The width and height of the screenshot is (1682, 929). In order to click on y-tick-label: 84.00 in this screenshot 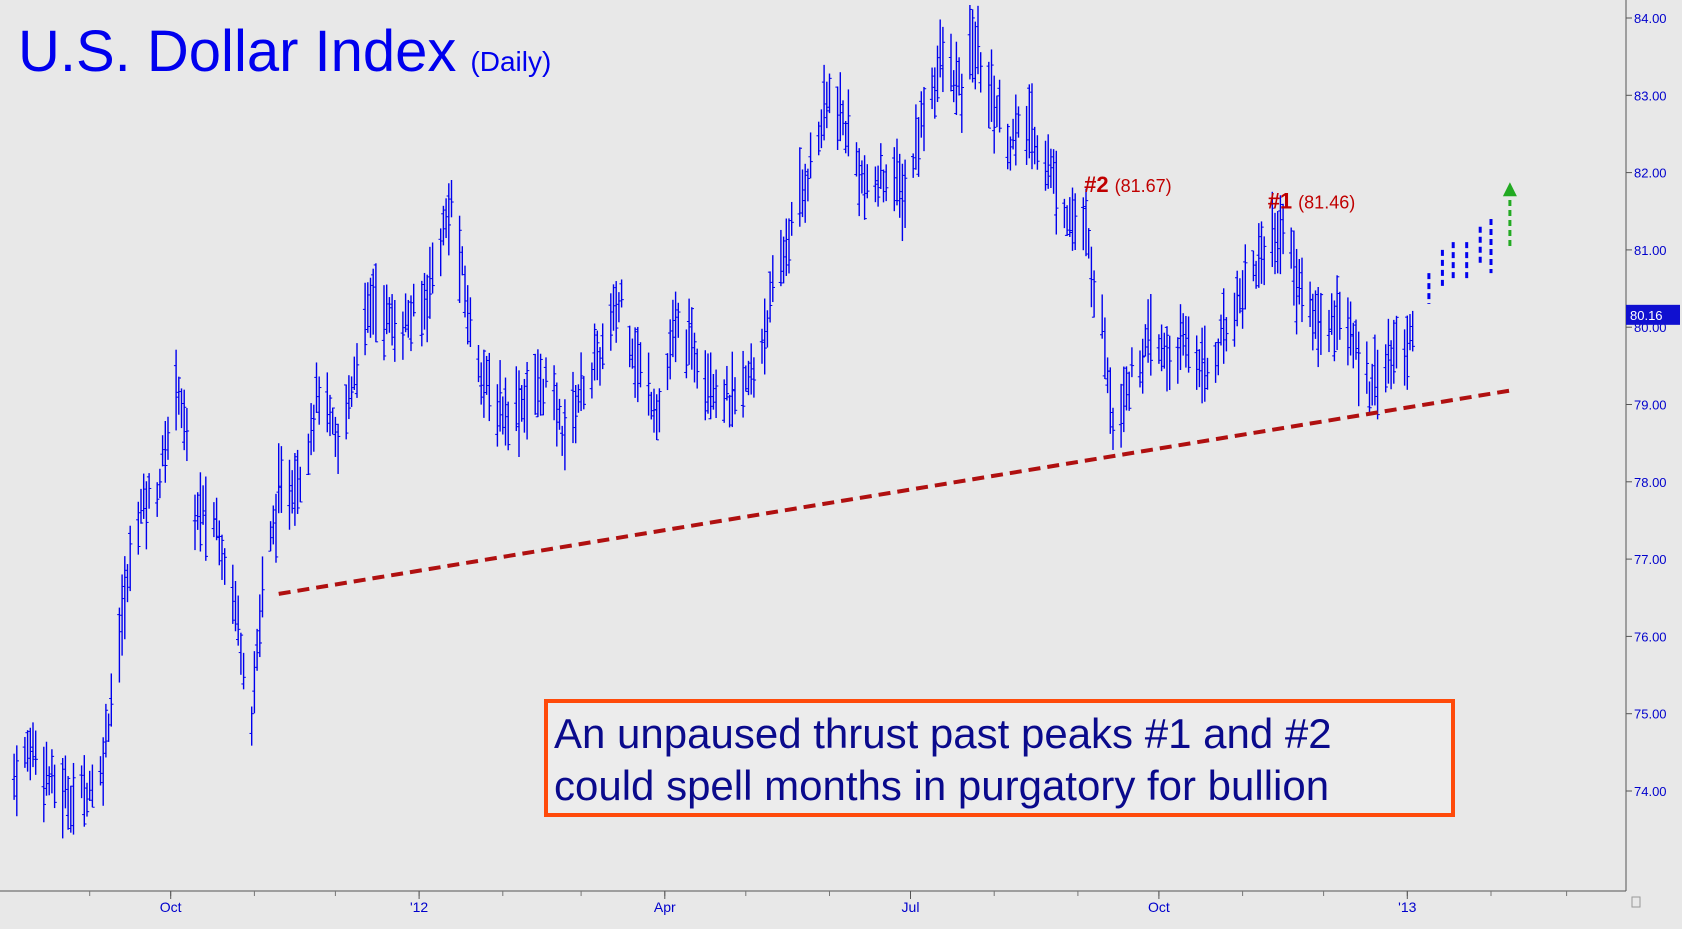, I will do `click(1650, 18)`.